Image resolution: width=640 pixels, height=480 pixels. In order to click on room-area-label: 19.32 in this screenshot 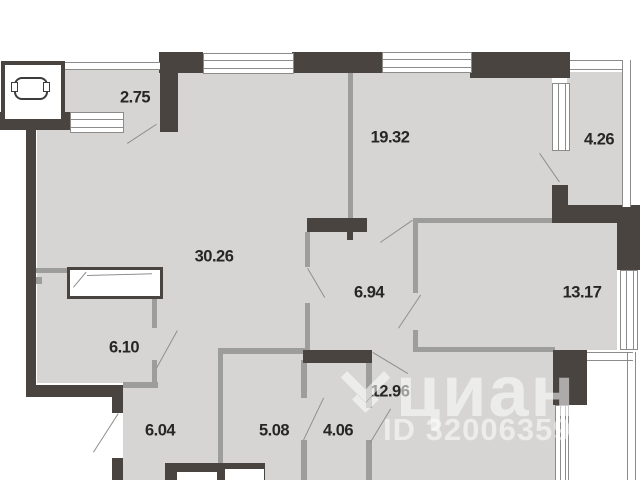, I will do `click(390, 137)`.